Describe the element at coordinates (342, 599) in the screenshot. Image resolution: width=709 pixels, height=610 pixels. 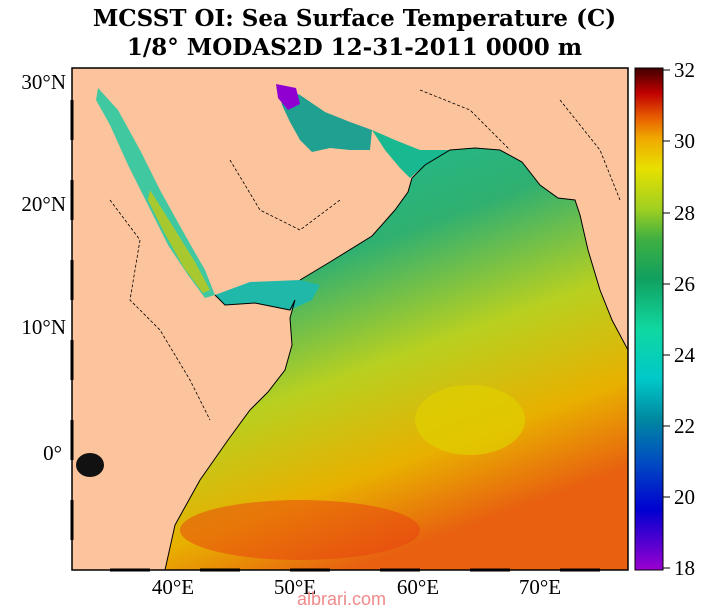
I see `watermark: albrari.com` at that location.